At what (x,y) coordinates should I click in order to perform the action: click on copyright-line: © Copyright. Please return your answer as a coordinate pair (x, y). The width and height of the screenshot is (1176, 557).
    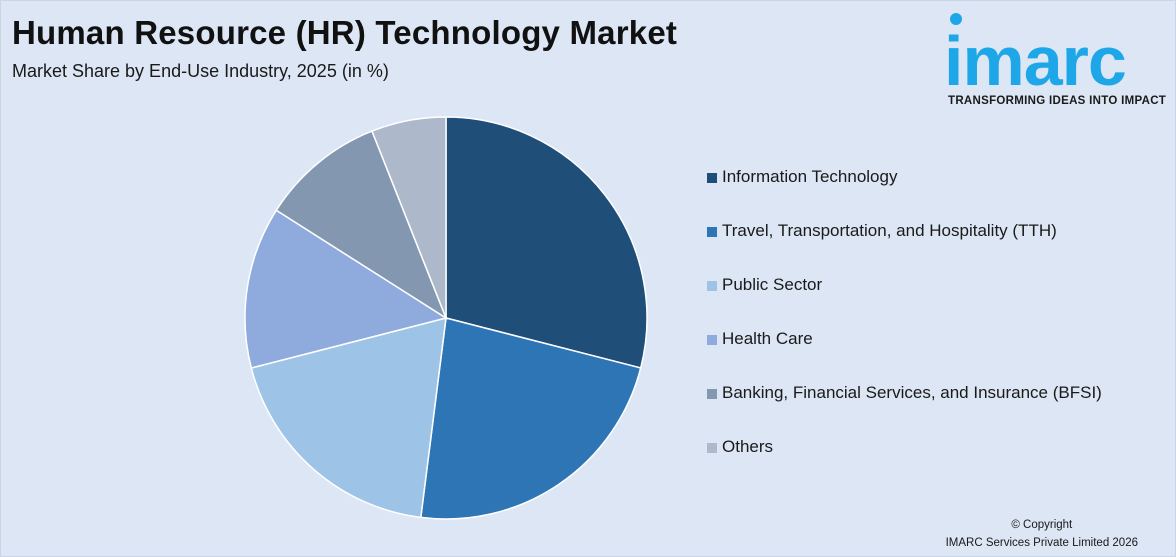
    Looking at the image, I should click on (1042, 525).